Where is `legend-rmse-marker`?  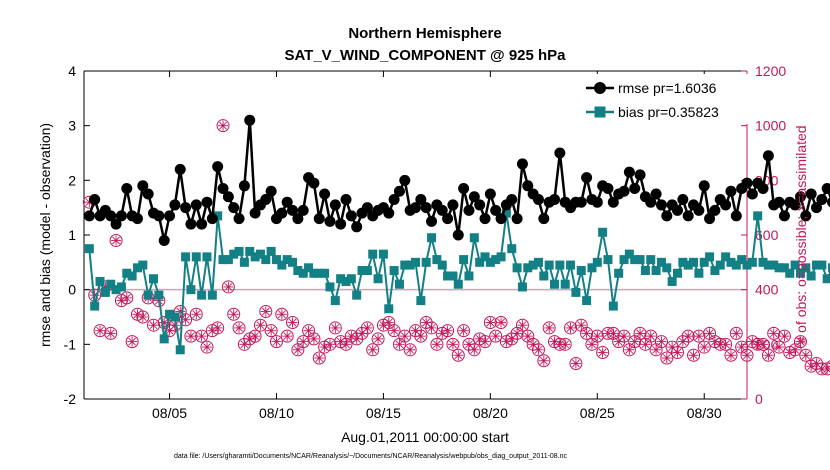
legend-rmse-marker is located at coordinates (600, 88).